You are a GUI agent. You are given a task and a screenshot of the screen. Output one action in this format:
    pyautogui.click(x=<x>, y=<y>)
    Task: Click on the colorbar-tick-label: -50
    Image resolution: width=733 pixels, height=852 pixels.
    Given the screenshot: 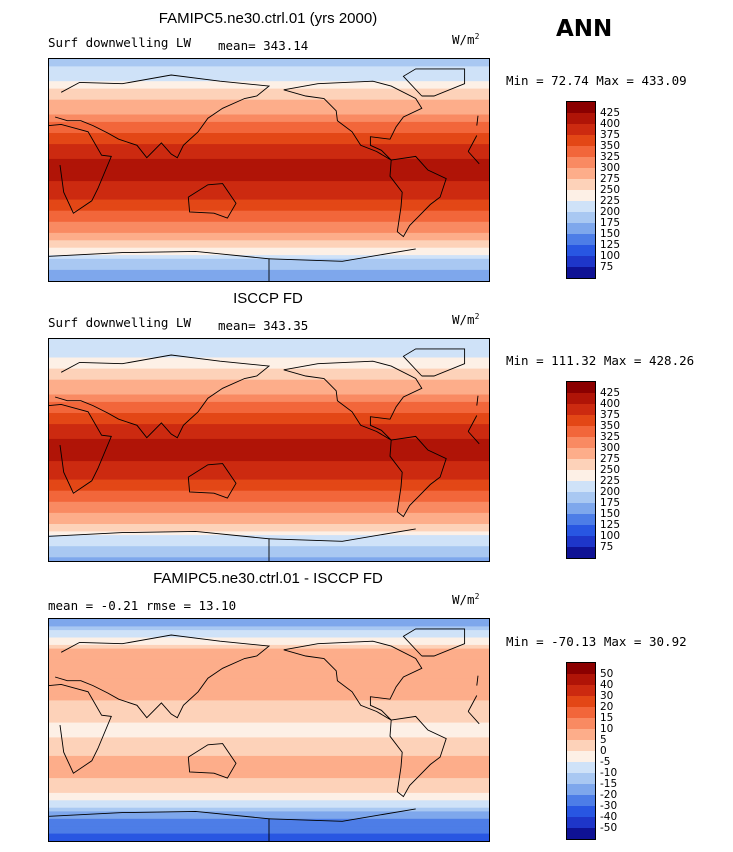 What is the action you would take?
    pyautogui.click(x=609, y=827)
    